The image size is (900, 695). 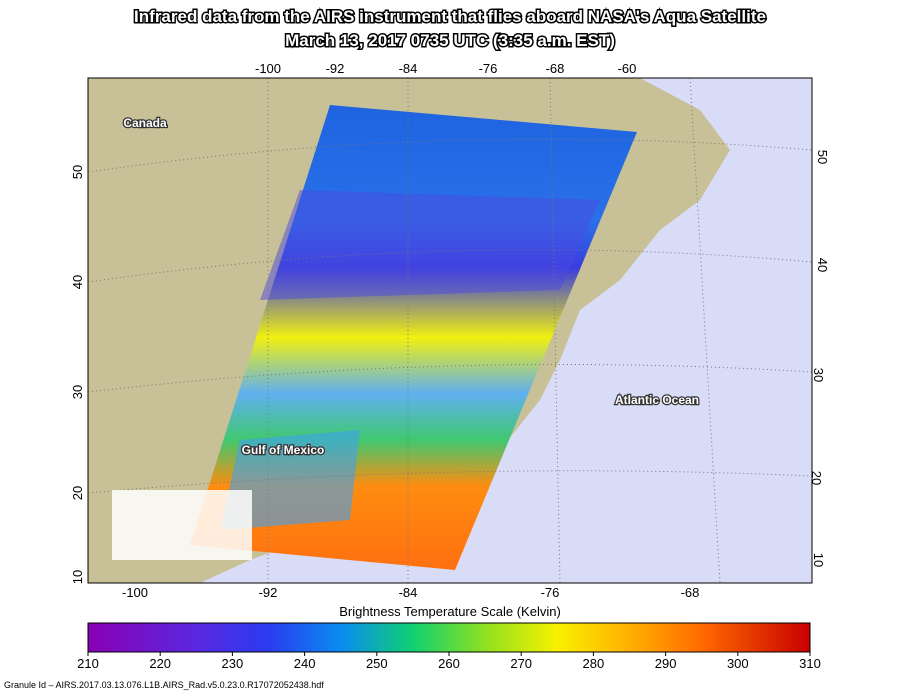 What do you see at coordinates (450, 40) in the screenshot?
I see `title: March 13, 2017 0735 UTC (3:35 a.m. EST)` at bounding box center [450, 40].